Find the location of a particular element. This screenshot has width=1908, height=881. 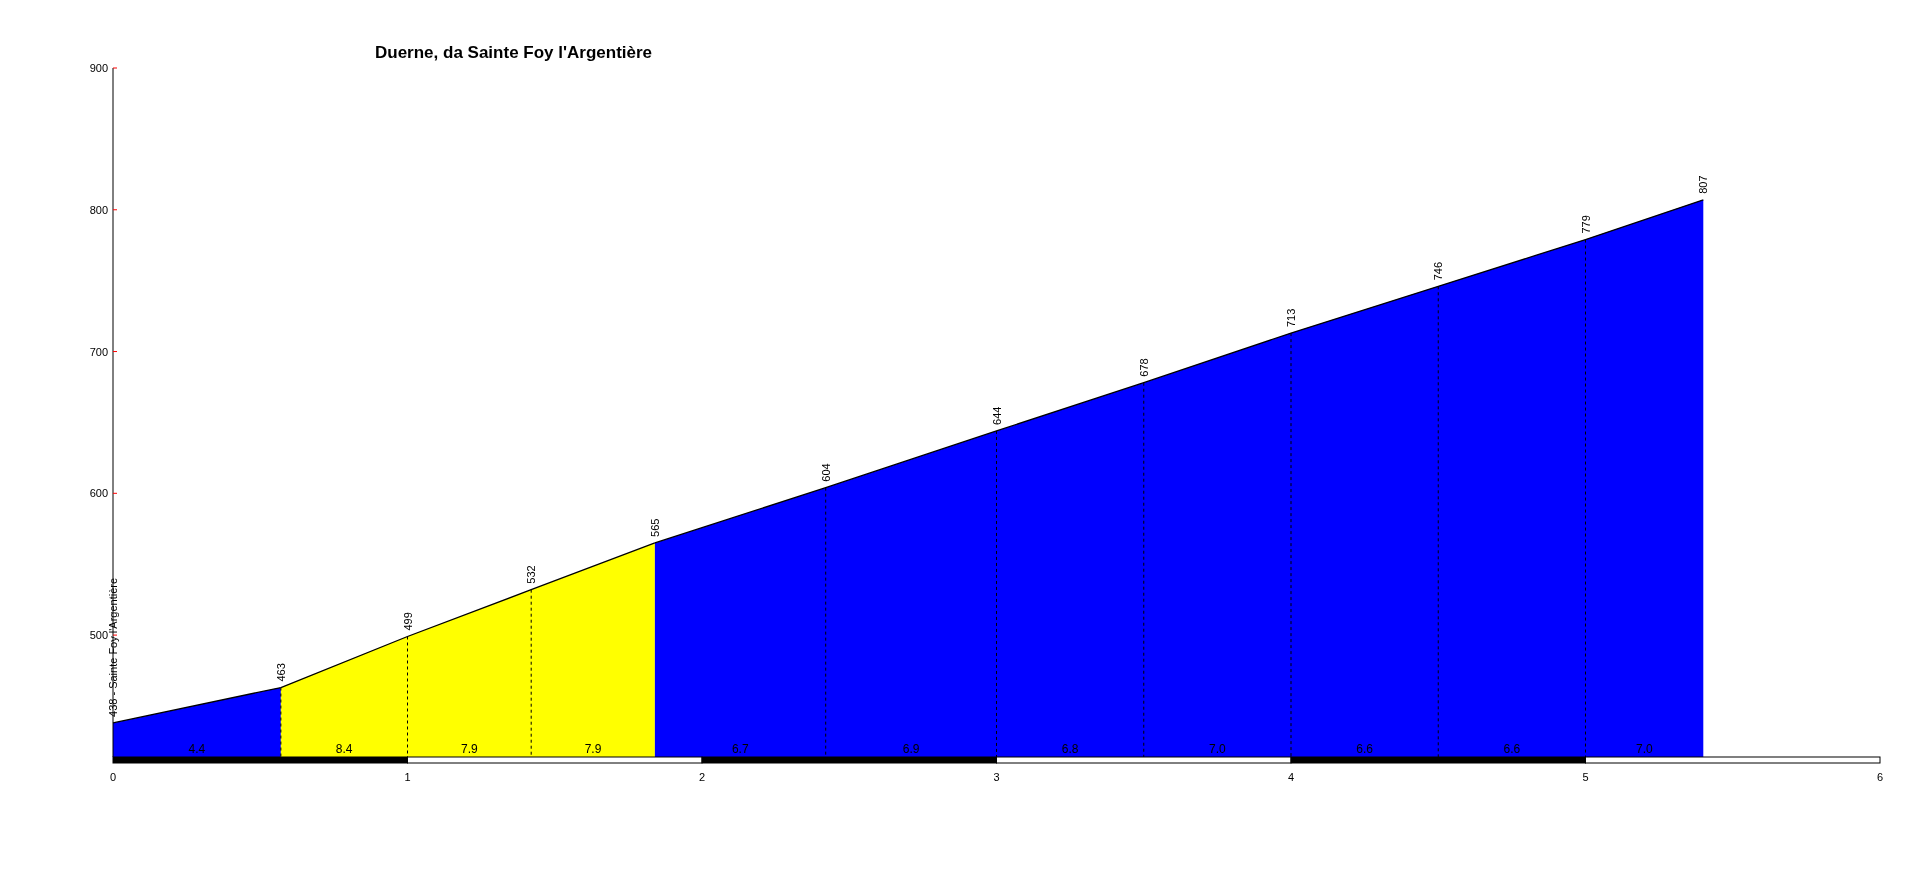

x-tick-label: 0 is located at coordinates (113, 777).